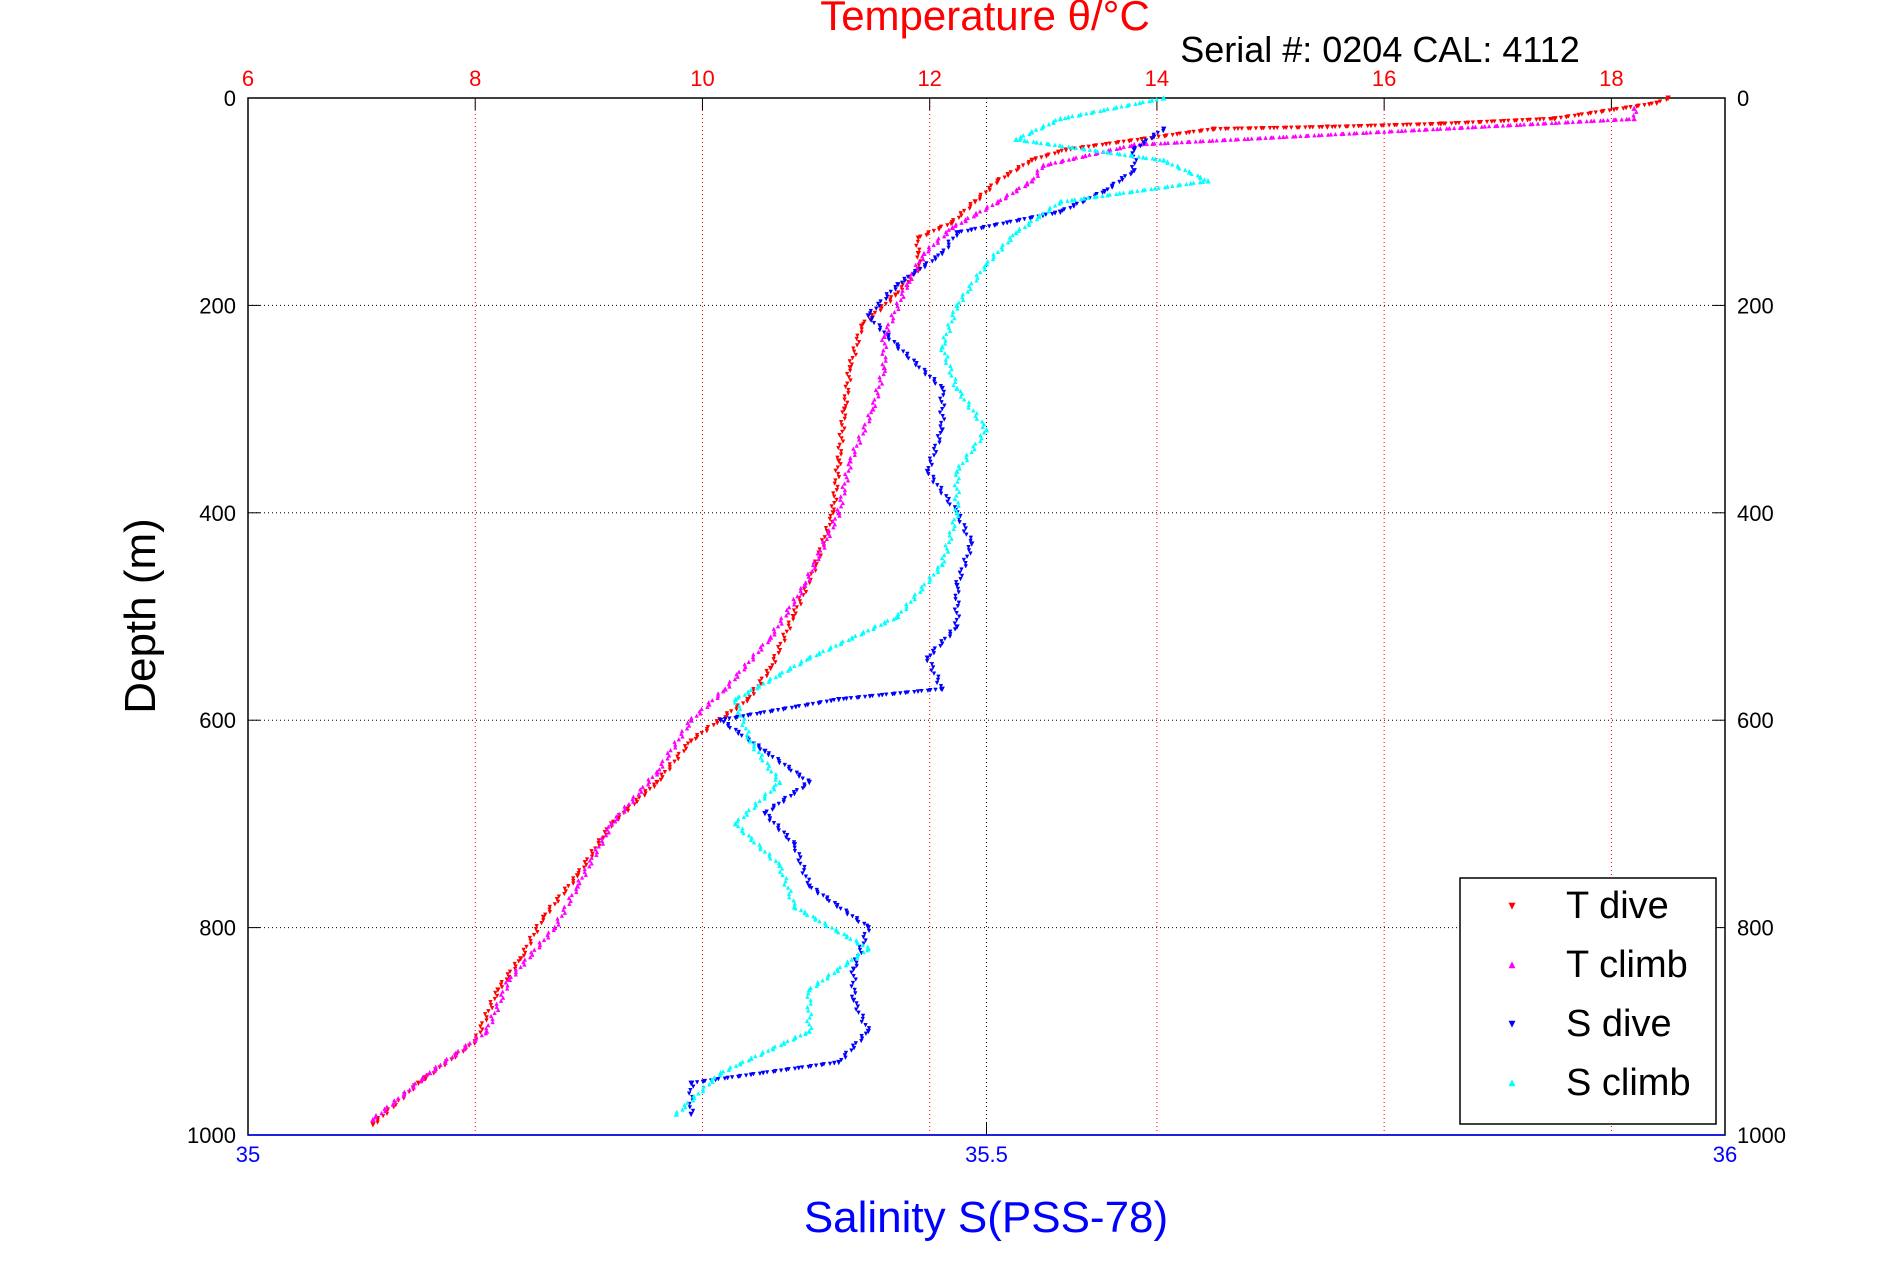 This screenshot has height=1262, width=1891. Describe the element at coordinates (217, 720) in the screenshot. I see `depth-tick-label-left: 600` at that location.